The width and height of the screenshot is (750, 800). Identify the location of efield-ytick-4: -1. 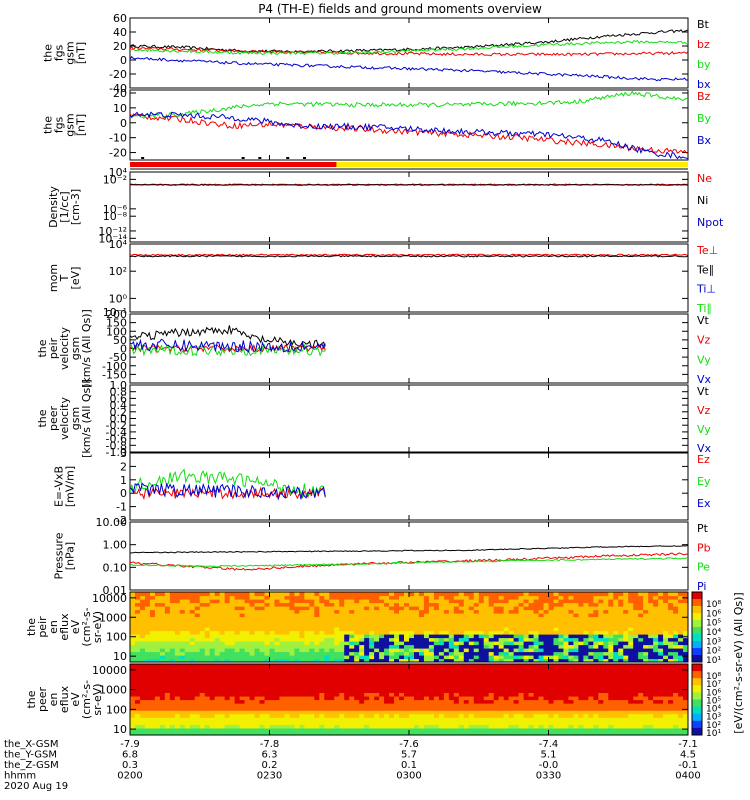
(121, 507).